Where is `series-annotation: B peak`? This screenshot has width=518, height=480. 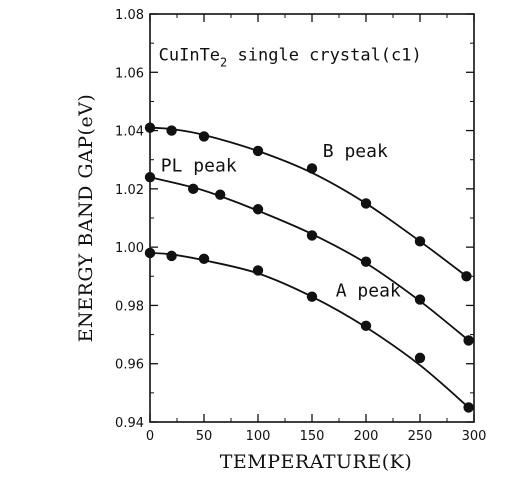
series-annotation: B peak is located at coordinates (355, 151).